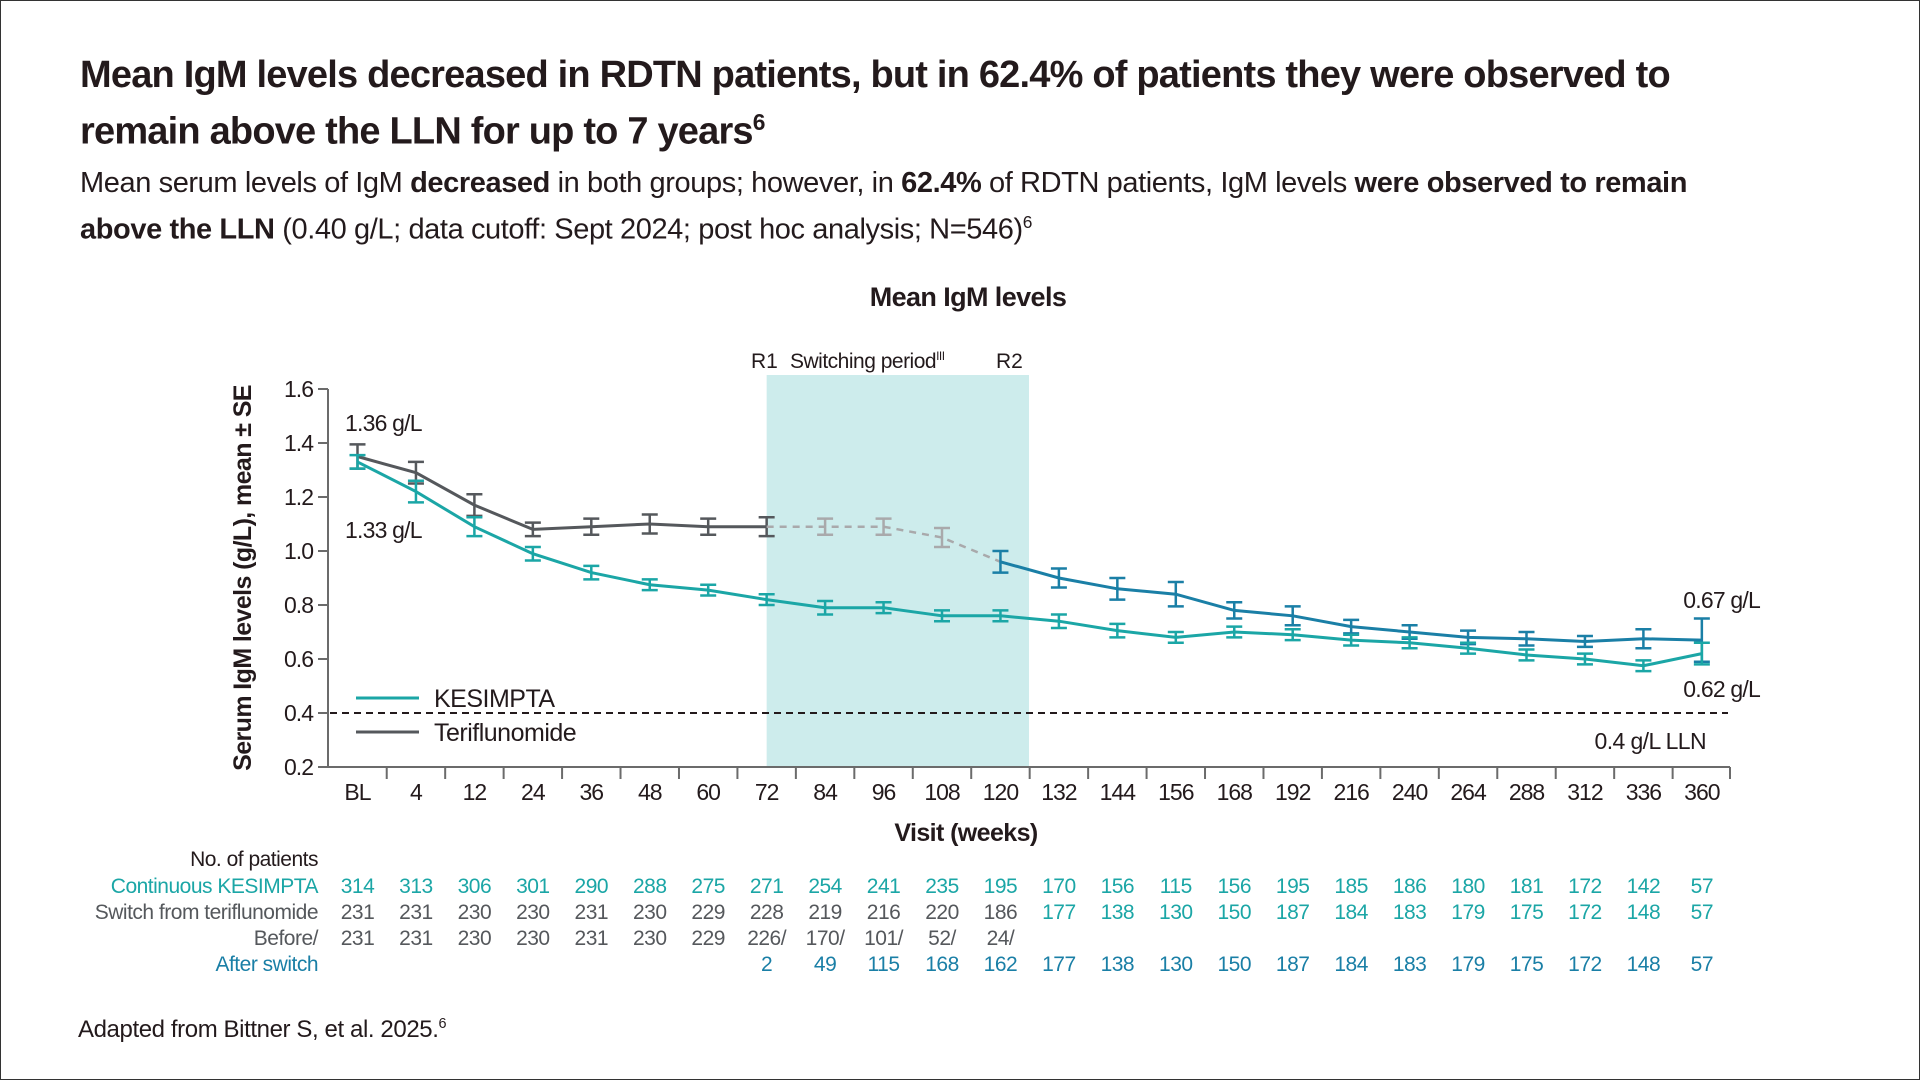 The width and height of the screenshot is (1920, 1080). Describe the element at coordinates (286, 938) in the screenshot. I see `table-row-label: Before/` at that location.